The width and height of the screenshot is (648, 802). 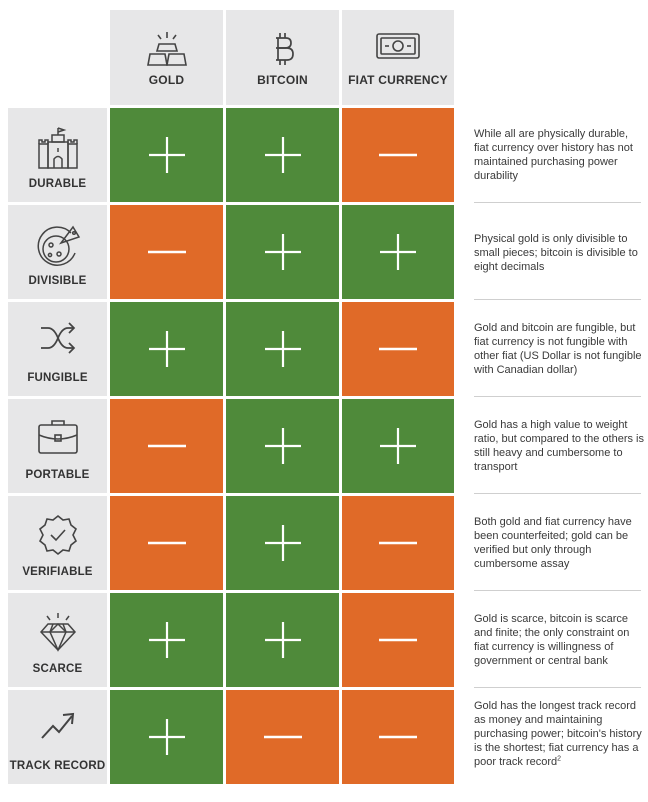 I want to click on cell-durable-bitcoin, so click(x=282, y=155).